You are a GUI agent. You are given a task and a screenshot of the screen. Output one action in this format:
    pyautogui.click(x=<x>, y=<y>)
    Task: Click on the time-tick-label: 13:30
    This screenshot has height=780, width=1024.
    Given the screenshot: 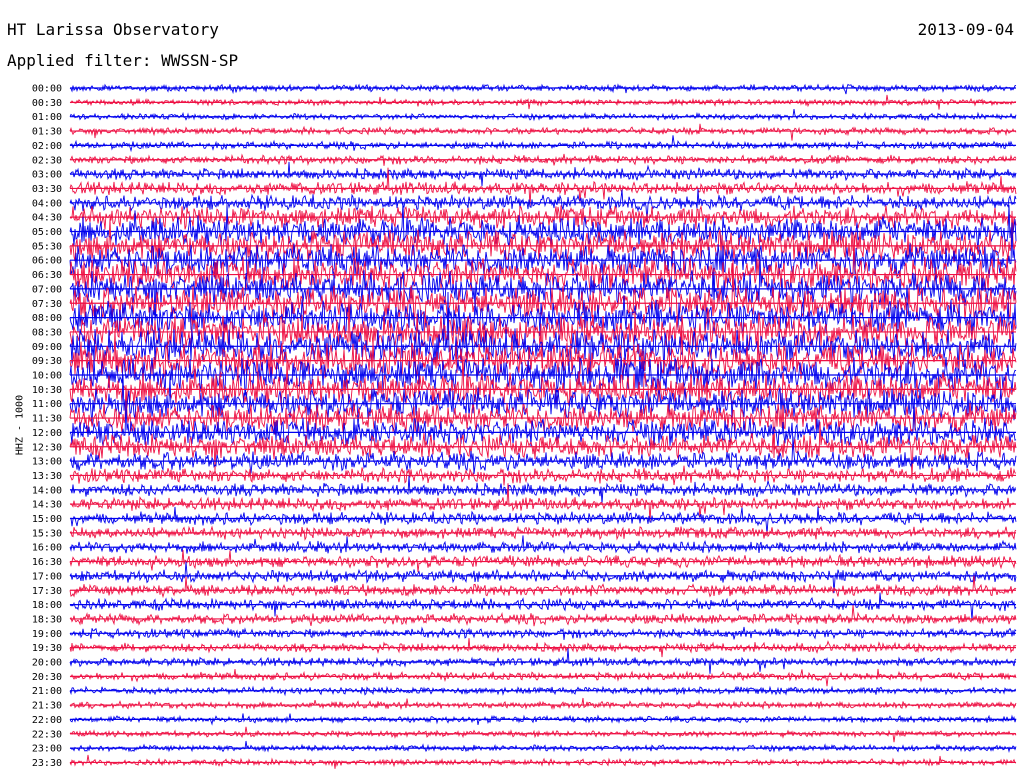 What is the action you would take?
    pyautogui.click(x=47, y=476)
    